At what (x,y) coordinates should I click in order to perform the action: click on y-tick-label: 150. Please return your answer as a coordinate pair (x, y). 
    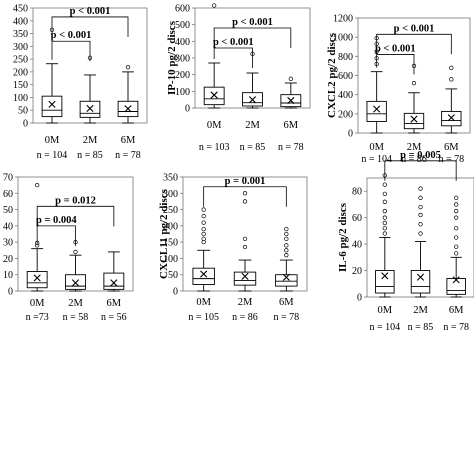
    Looking at the image, I should click on (20, 85).